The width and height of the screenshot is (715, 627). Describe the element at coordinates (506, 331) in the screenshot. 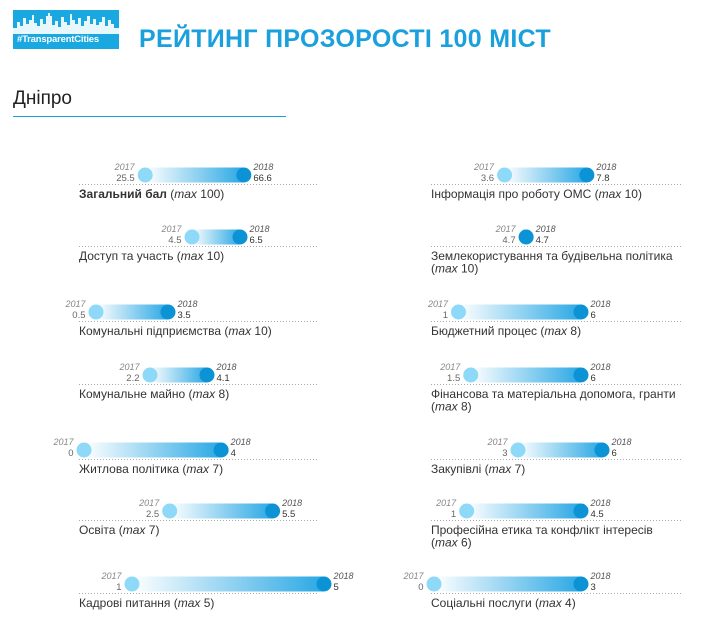

I see `category-label: Бюджетний процес (max 8)` at that location.